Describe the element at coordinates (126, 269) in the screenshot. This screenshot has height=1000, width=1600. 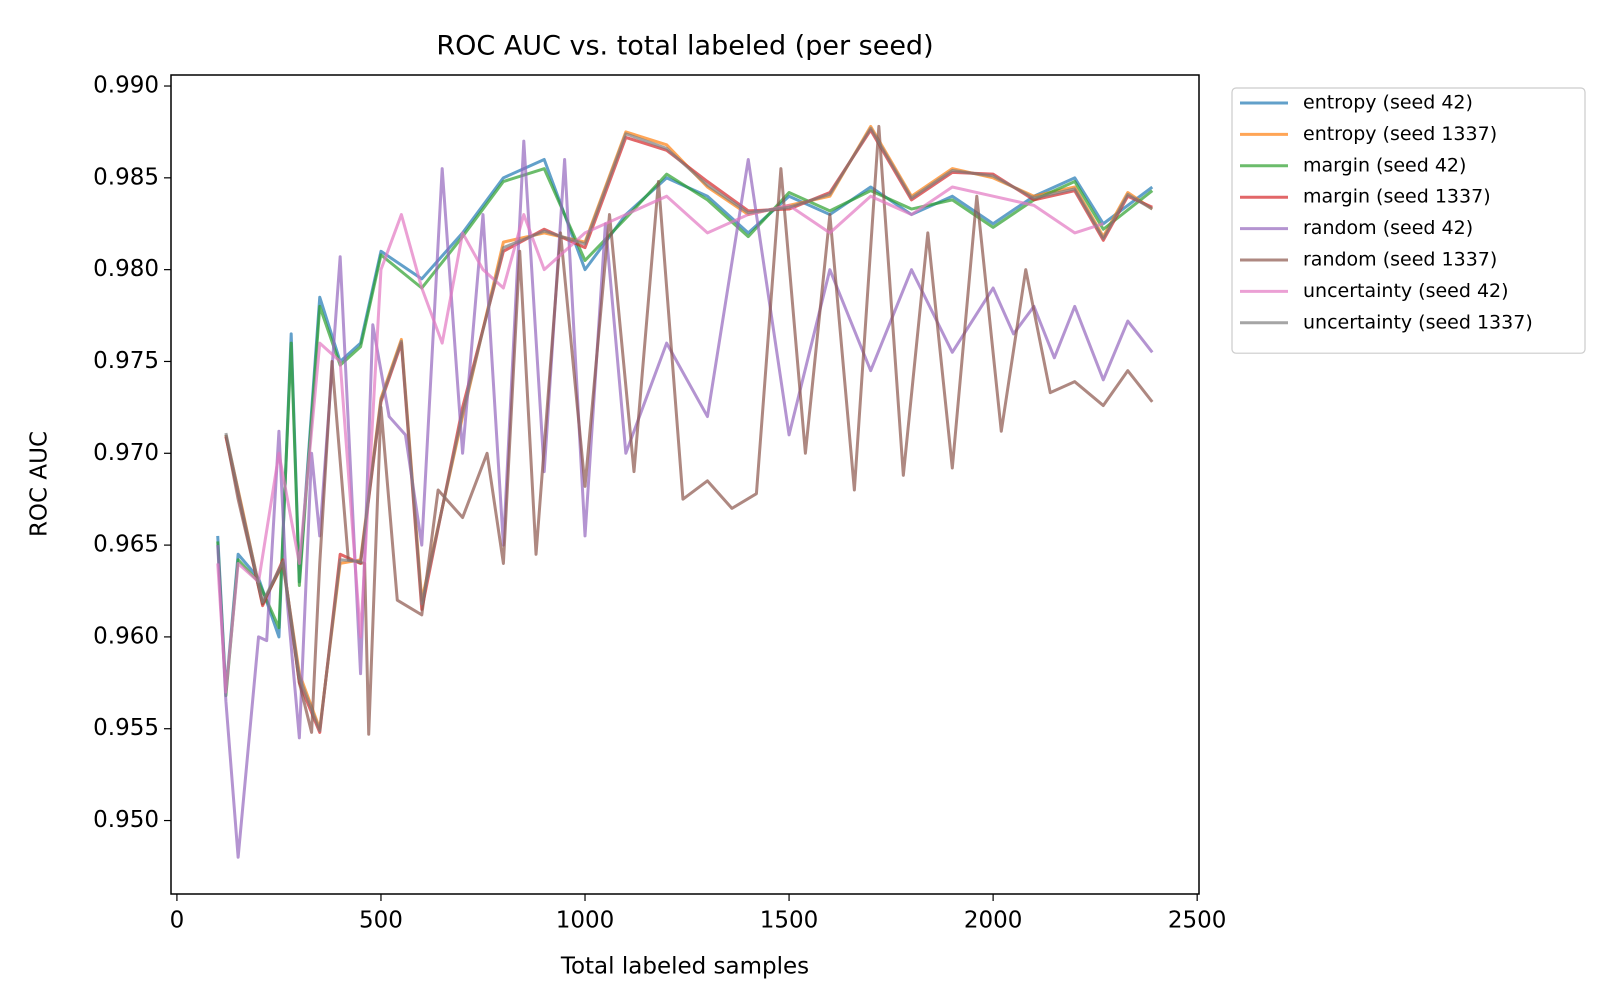
I see `y-tick-label: 0.980` at that location.